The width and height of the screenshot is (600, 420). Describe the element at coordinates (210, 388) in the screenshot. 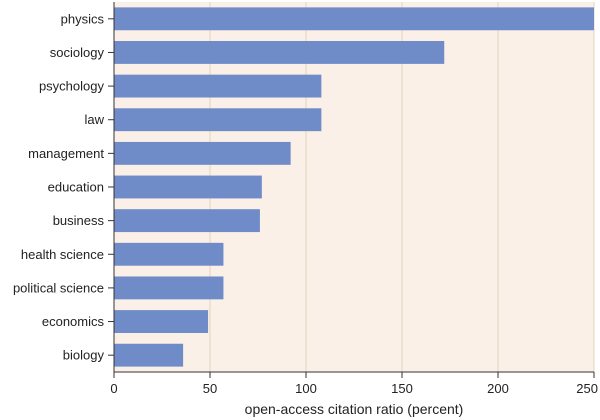

I see `x-tick-label: 50` at that location.